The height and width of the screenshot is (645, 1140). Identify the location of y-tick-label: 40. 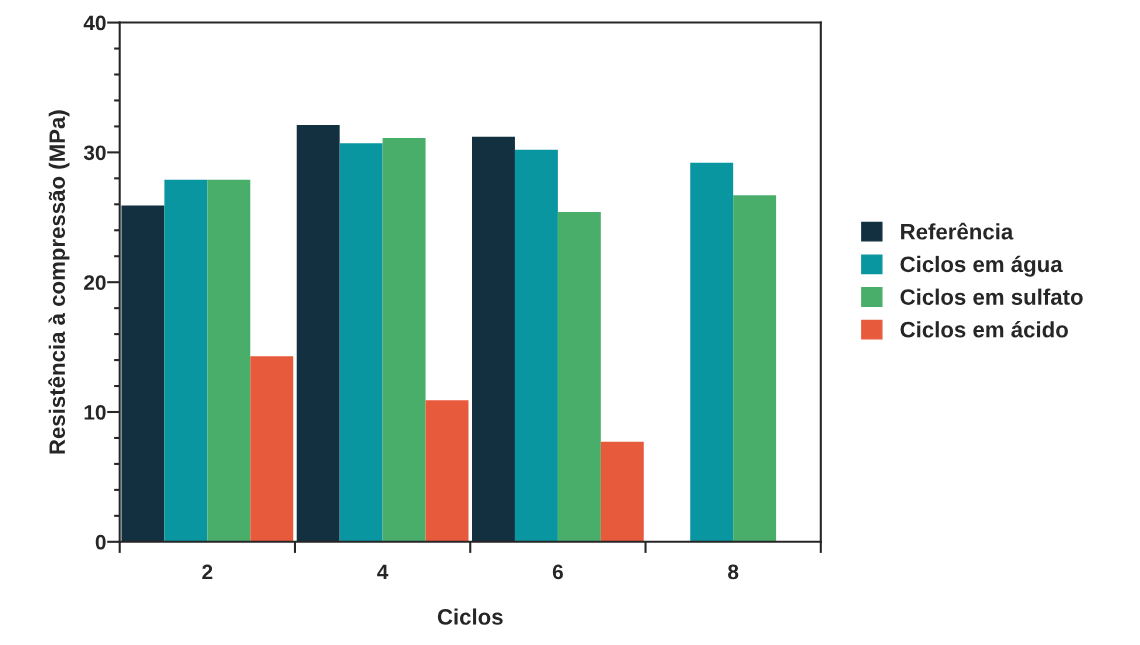
(94, 23).